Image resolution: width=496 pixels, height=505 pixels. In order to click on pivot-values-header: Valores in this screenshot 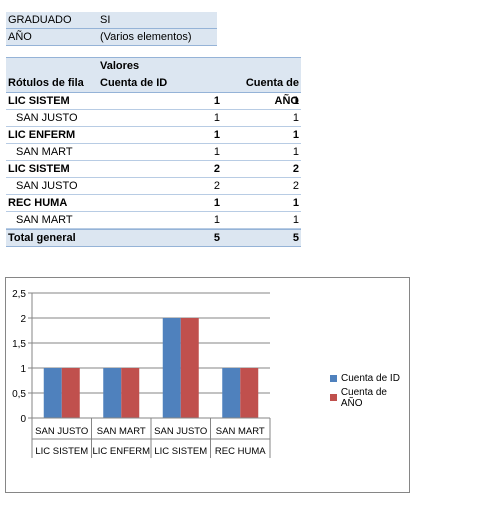, I will do `click(153, 65)`.